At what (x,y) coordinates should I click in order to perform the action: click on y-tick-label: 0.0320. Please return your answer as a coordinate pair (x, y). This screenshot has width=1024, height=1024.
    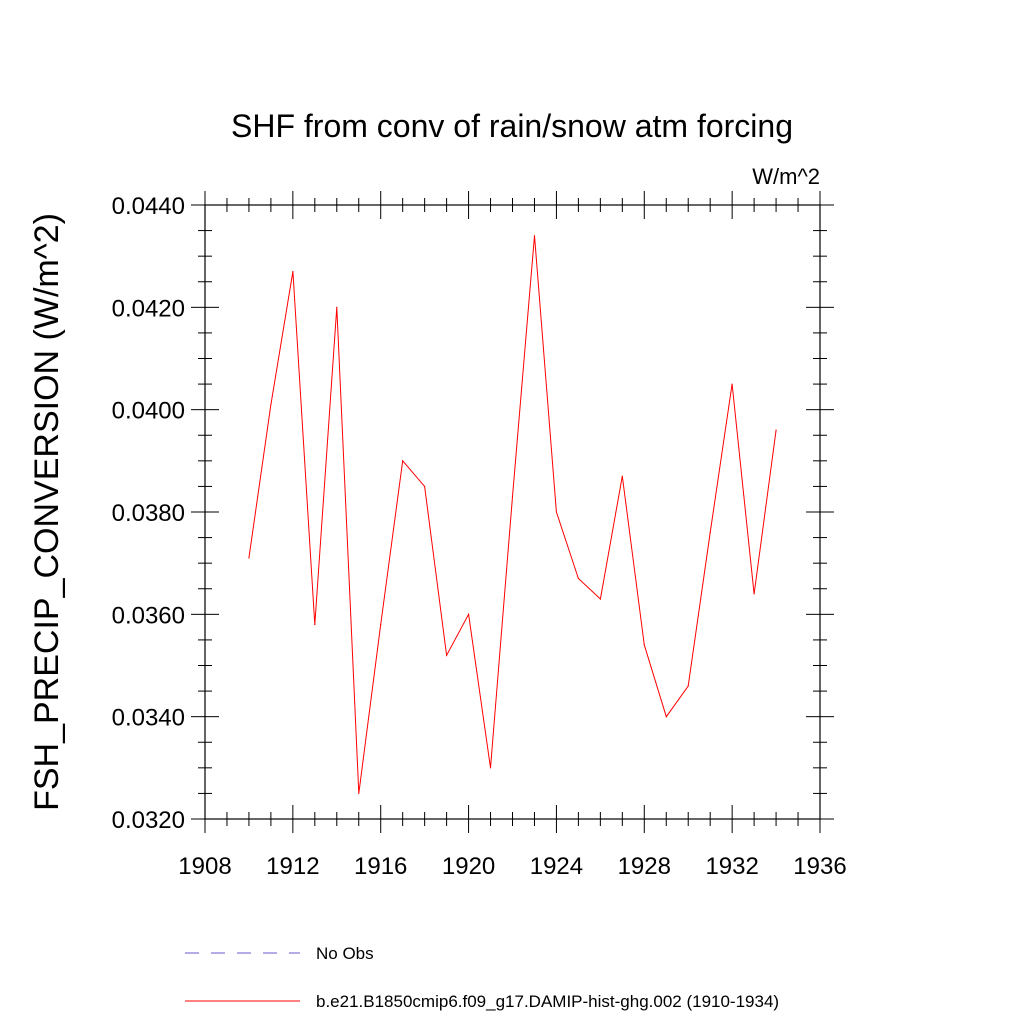
    Looking at the image, I should click on (148, 820).